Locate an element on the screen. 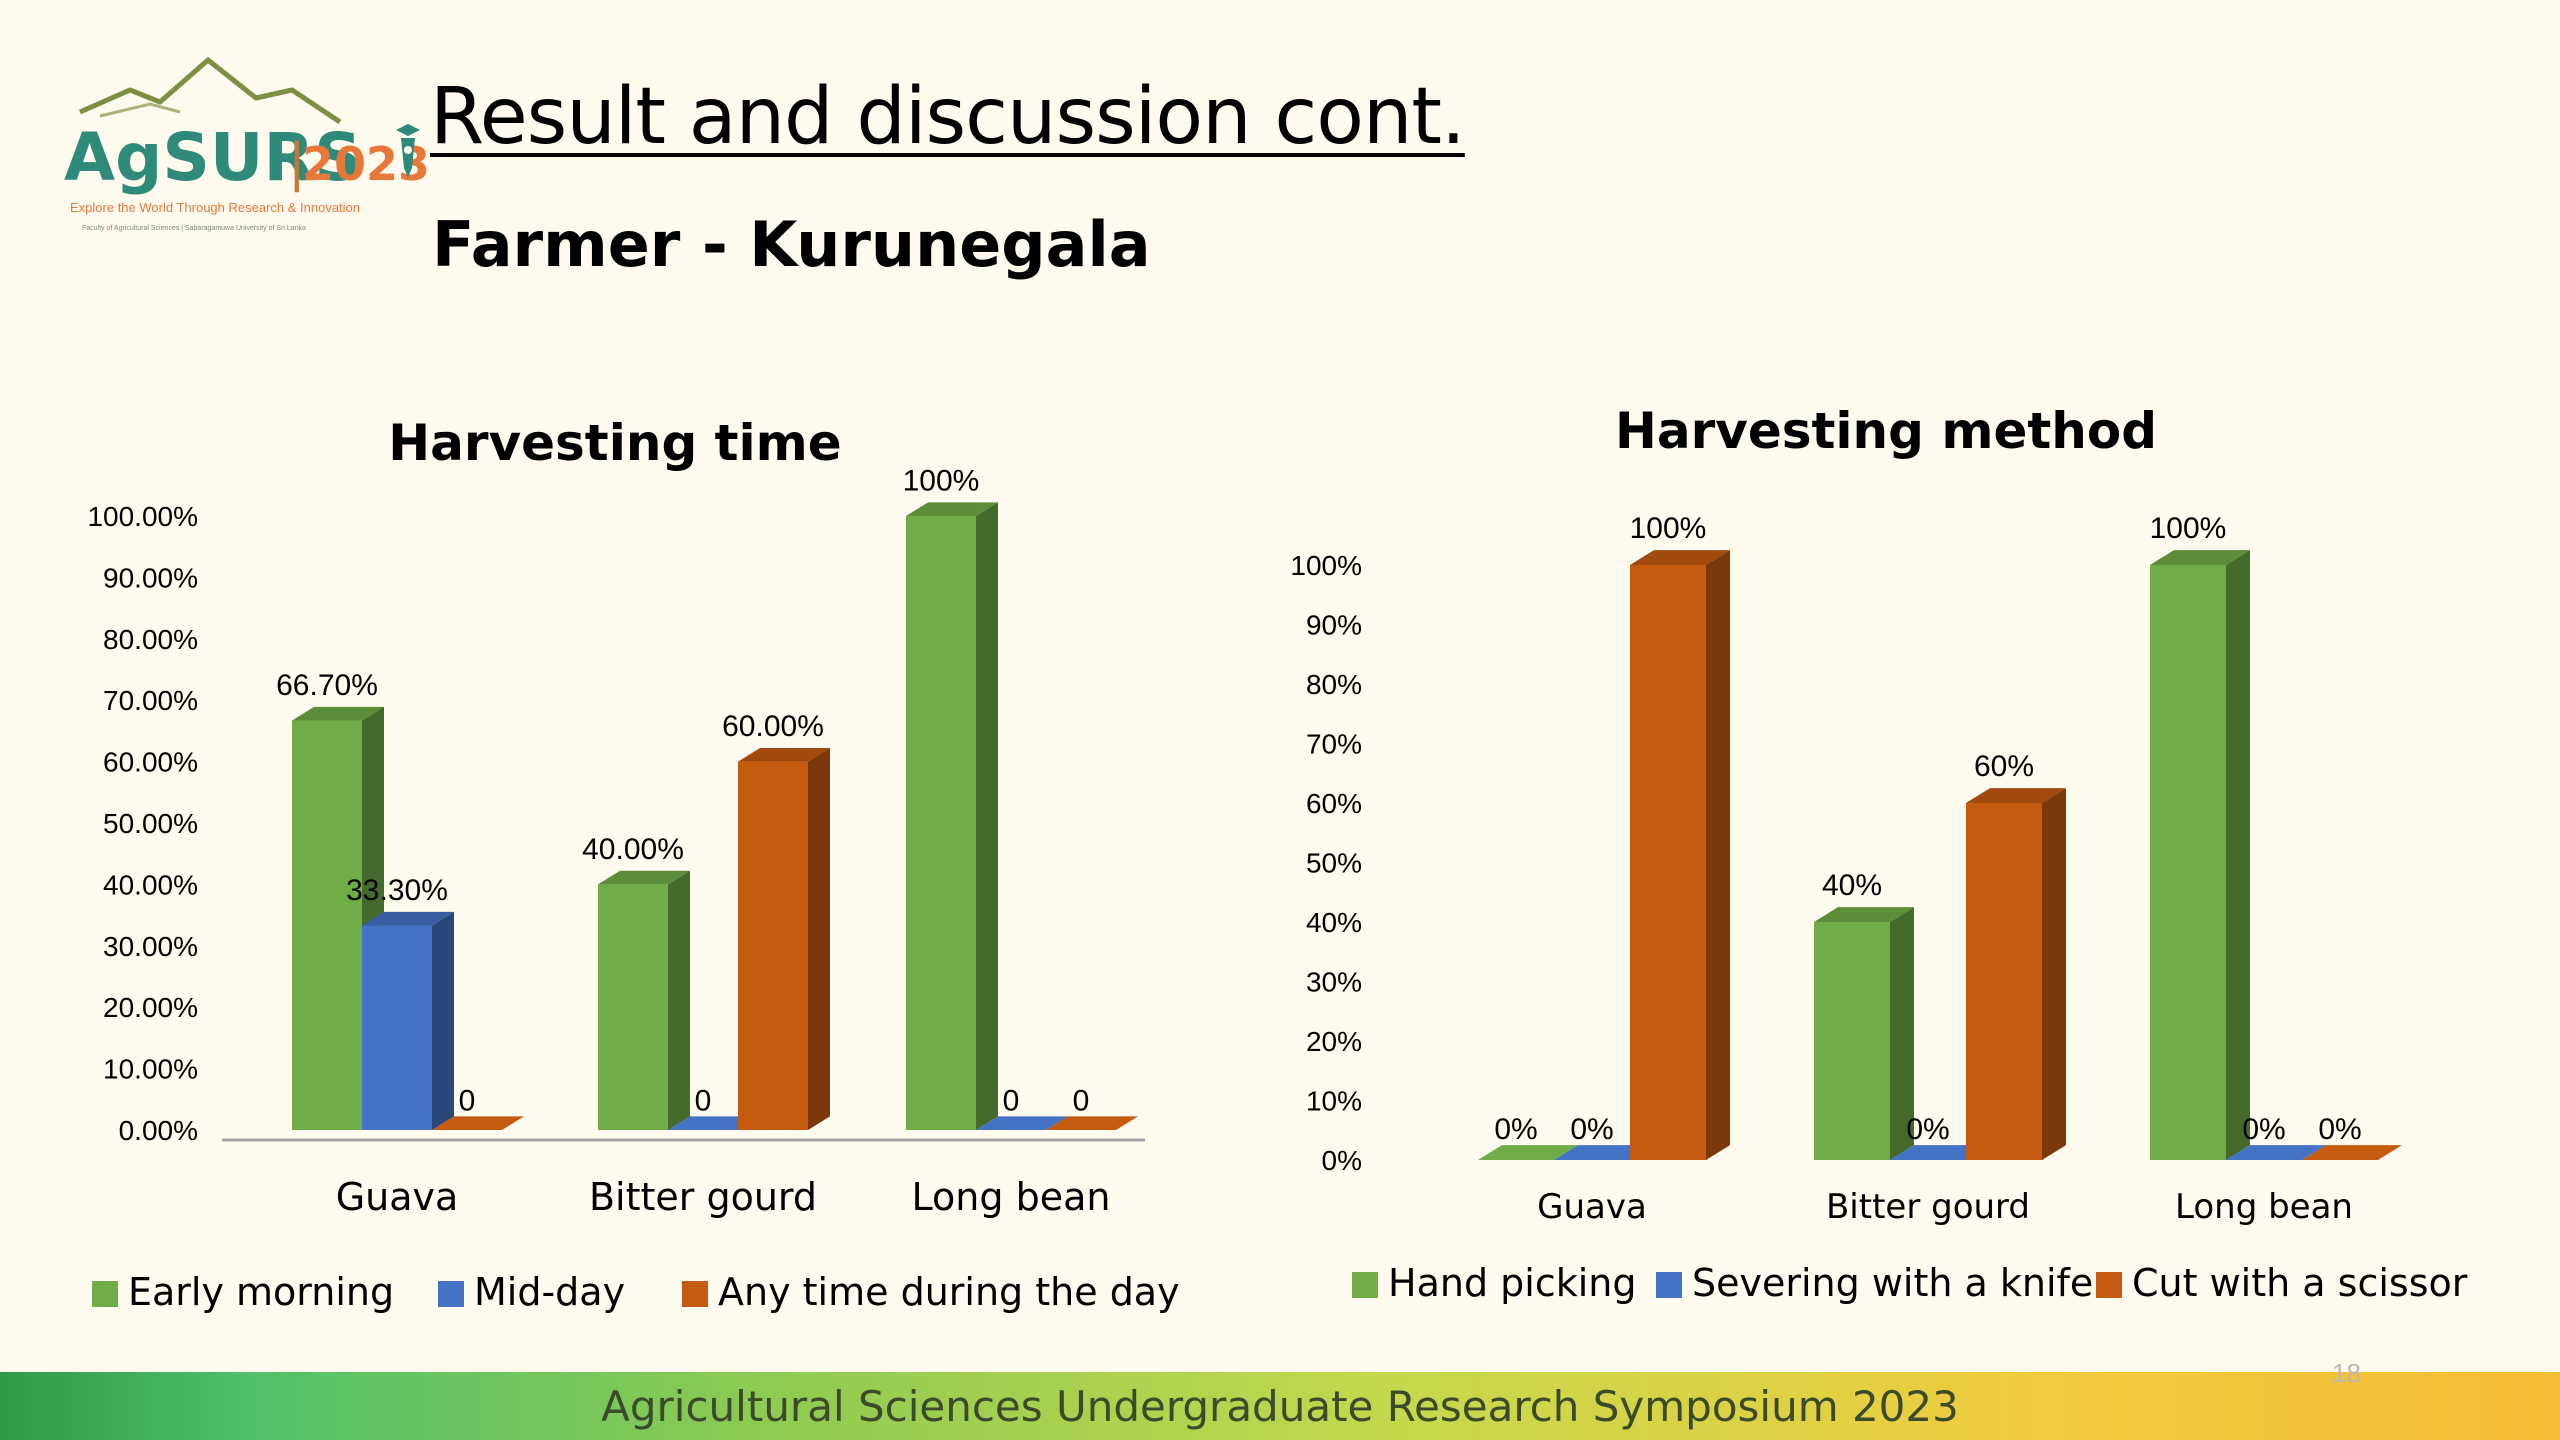 This screenshot has width=2560, height=1440. y-tick-label: 70% is located at coordinates (1334, 744).